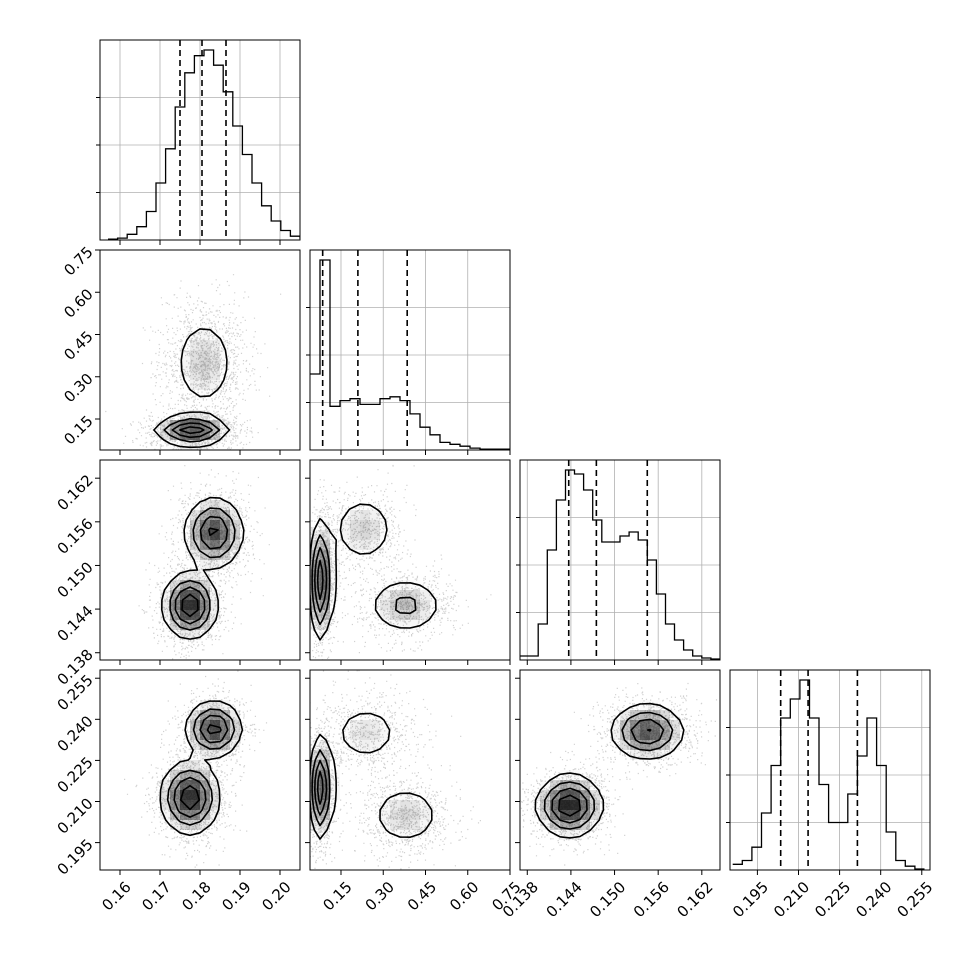  What do you see at coordinates (464, 896) in the screenshot?
I see `x-tick-label: 0.60` at bounding box center [464, 896].